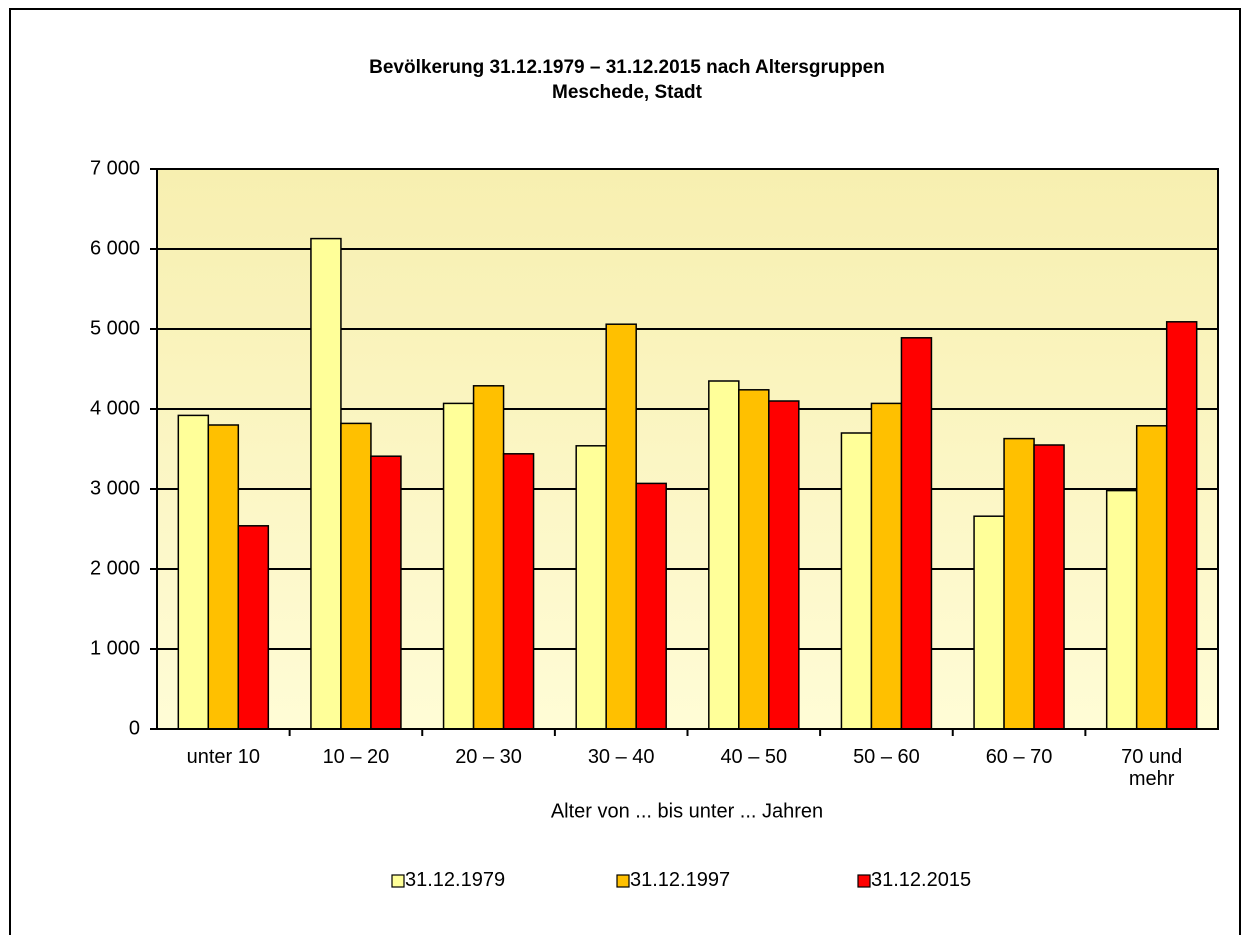 The image size is (1250, 935). What do you see at coordinates (134, 728) in the screenshot?
I see `y-tick-label: 0` at bounding box center [134, 728].